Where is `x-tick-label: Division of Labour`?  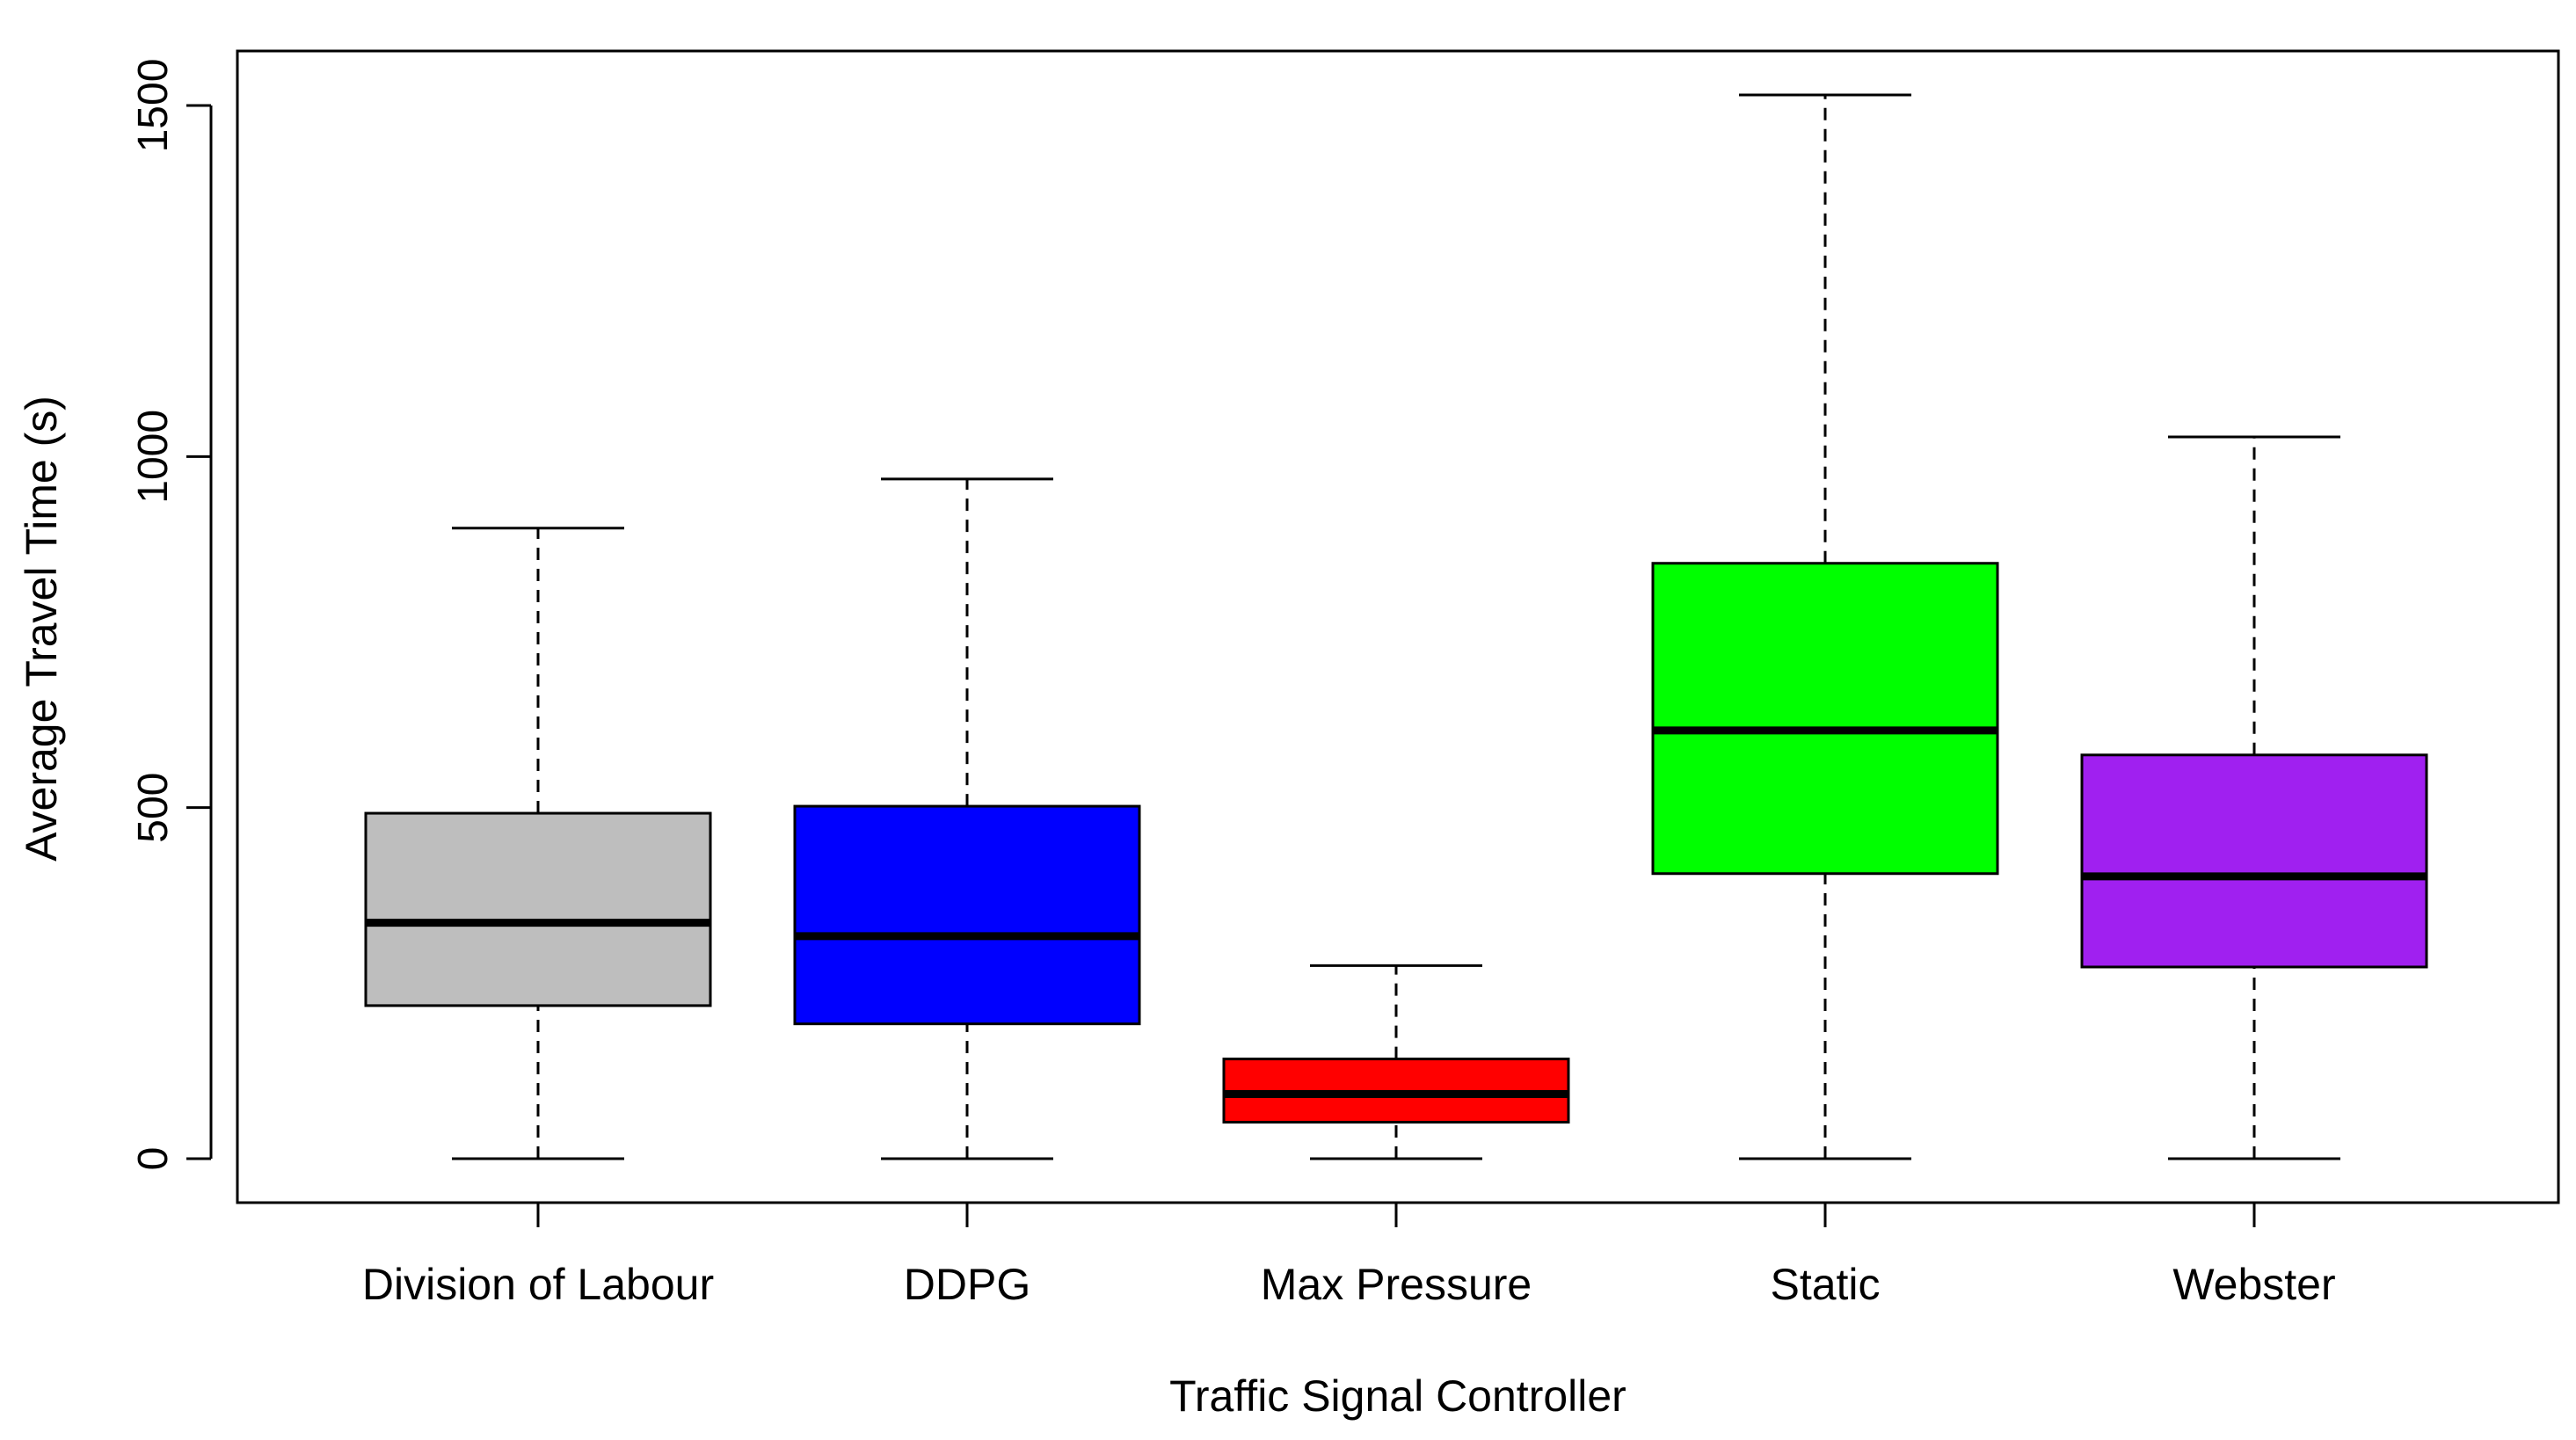 x-tick-label: Division of Labour is located at coordinates (538, 1284).